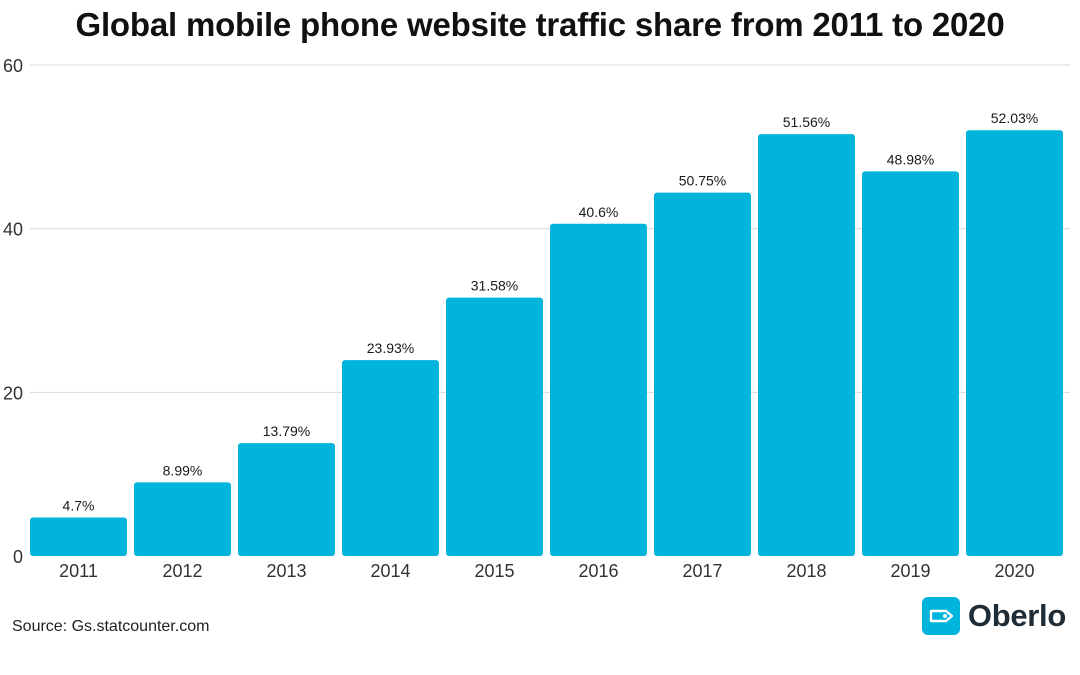  I want to click on price-tag-icon, so click(940, 616).